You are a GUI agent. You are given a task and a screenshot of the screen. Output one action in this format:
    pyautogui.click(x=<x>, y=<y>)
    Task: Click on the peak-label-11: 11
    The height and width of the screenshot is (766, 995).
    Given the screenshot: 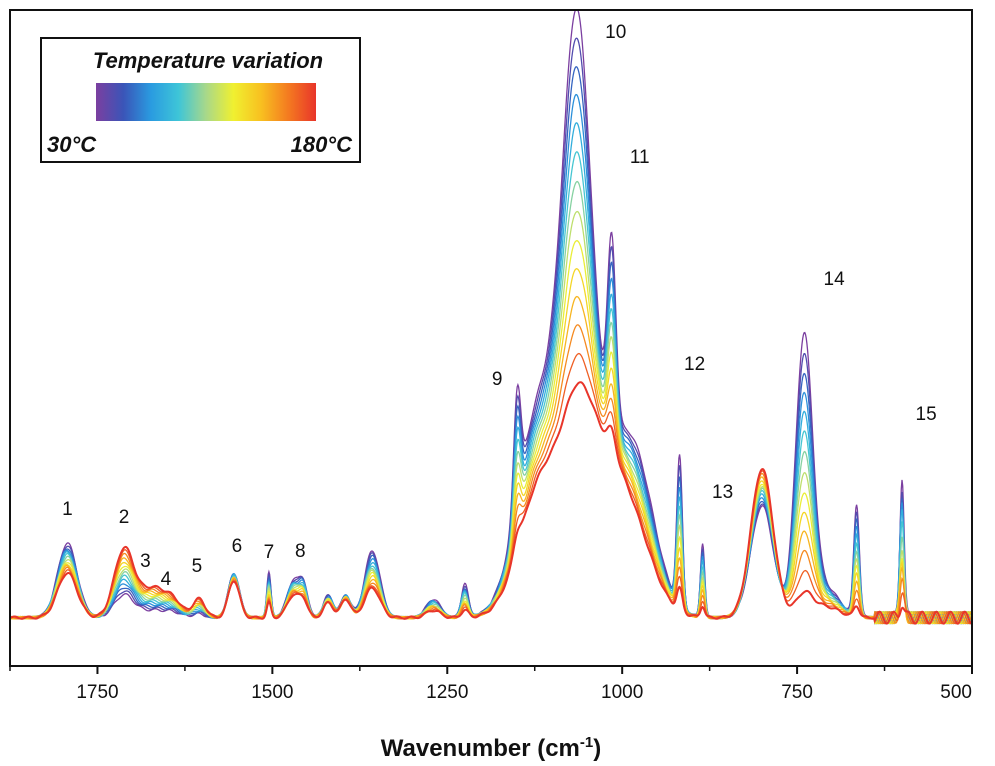 What is the action you would take?
    pyautogui.click(x=640, y=157)
    